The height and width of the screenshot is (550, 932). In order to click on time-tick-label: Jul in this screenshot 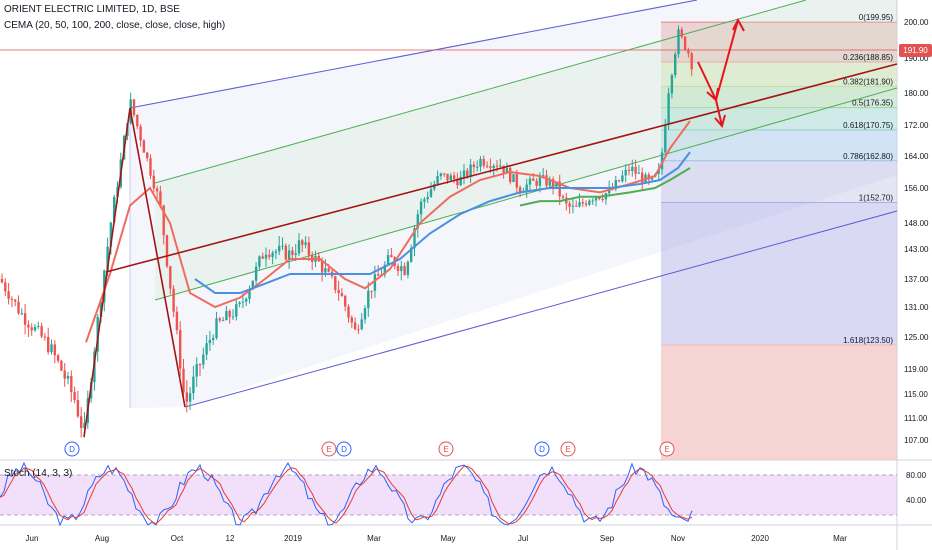, I will do `click(523, 538)`.